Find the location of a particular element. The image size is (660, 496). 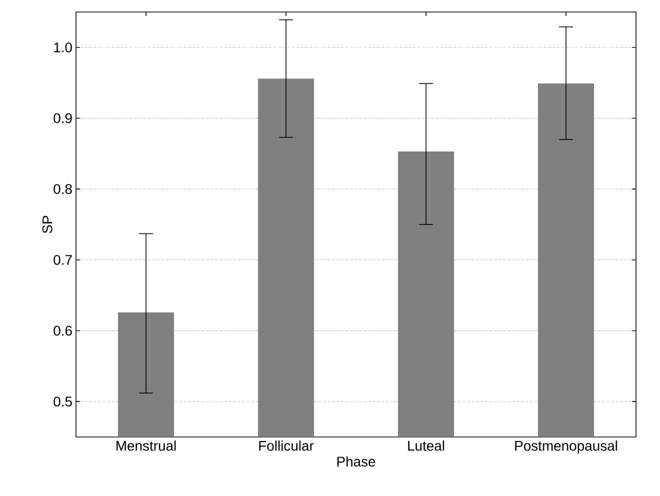

x-tick-label: Postmenopausal is located at coordinates (566, 447).